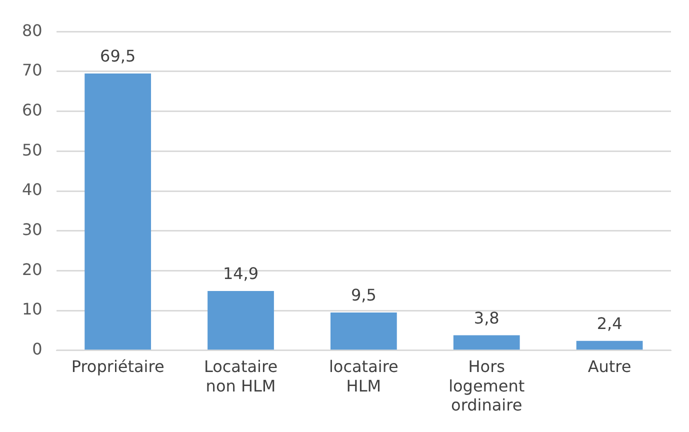  Describe the element at coordinates (609, 323) in the screenshot. I see `data-label: 2,4` at that location.